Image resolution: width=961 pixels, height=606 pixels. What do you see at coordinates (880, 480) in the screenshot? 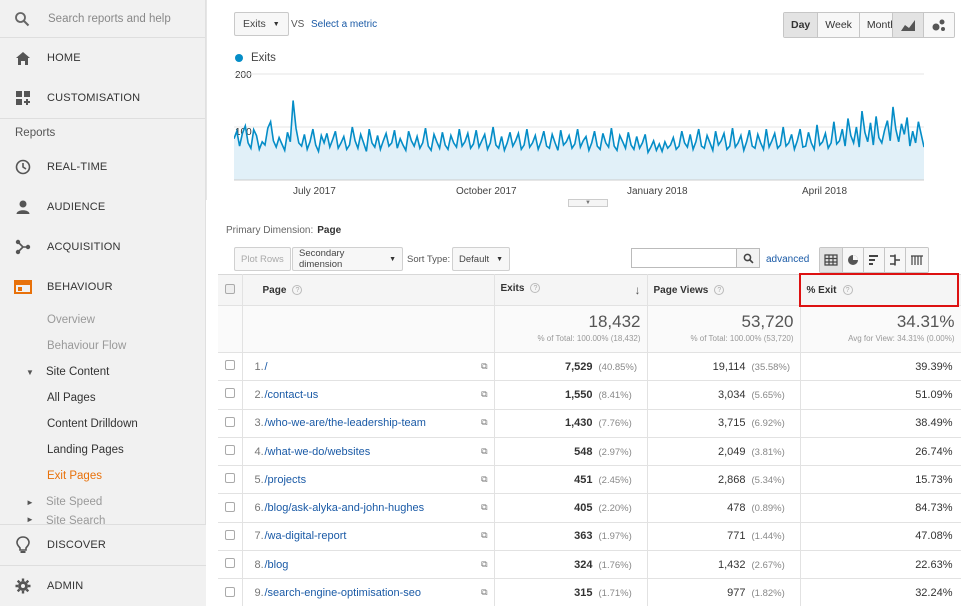
I see `exit-rate-cell: 15.73%` at bounding box center [880, 480].